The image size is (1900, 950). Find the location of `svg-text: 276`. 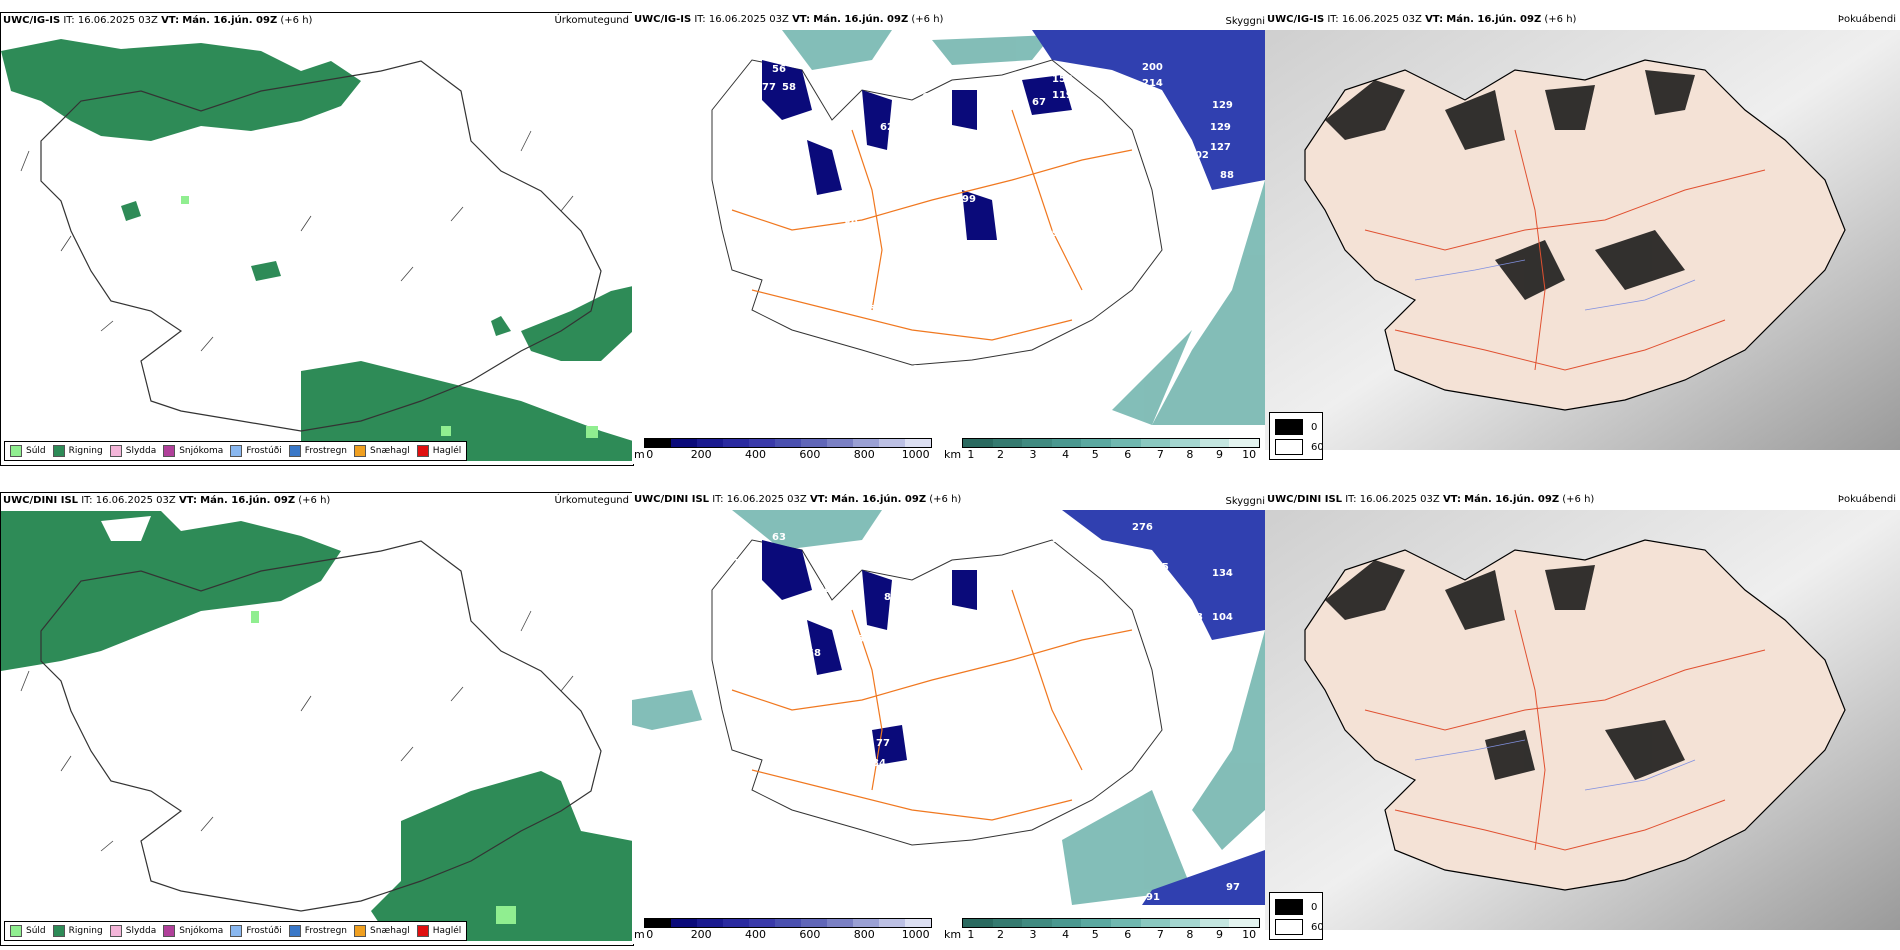

svg-text: 276 is located at coordinates (1142, 527).